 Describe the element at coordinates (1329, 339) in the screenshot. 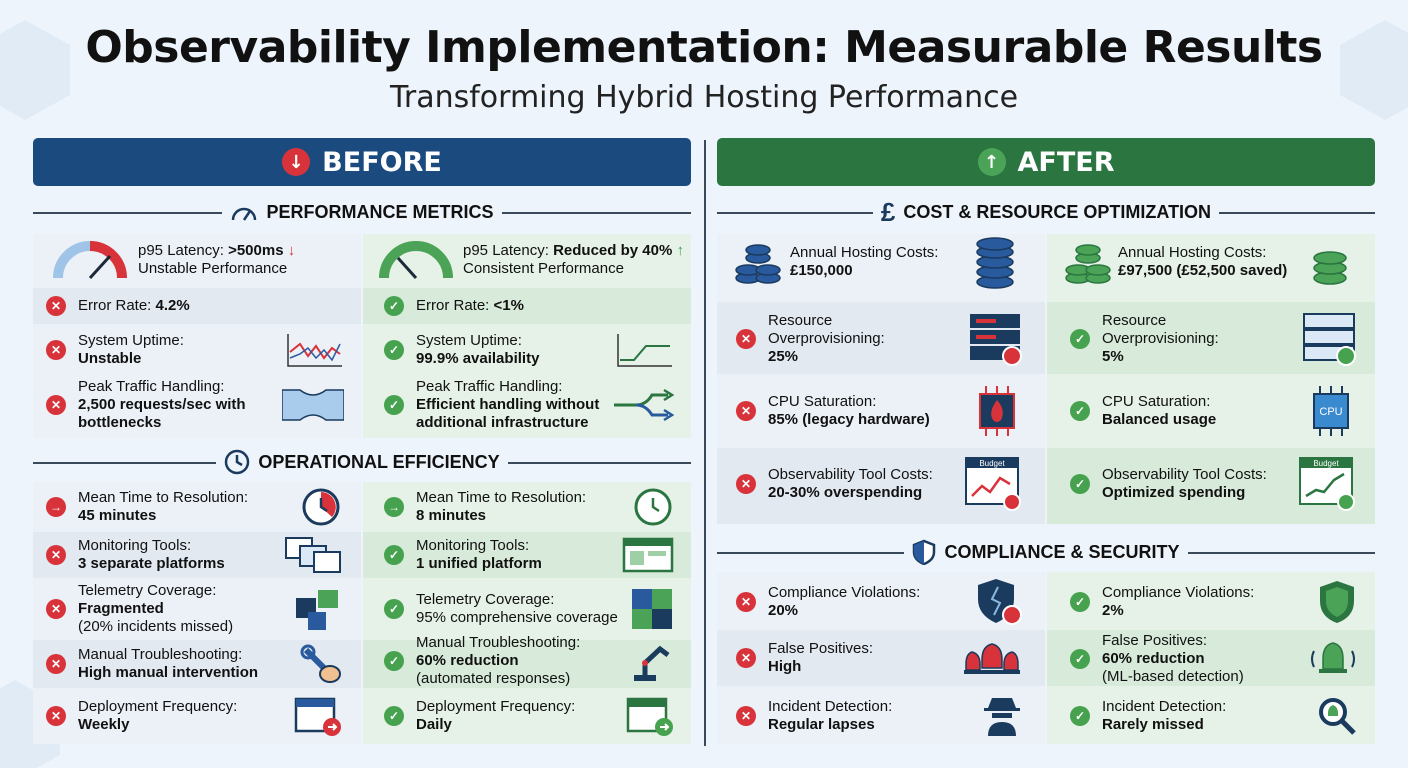

I see `server-rack-ok-icon` at that location.